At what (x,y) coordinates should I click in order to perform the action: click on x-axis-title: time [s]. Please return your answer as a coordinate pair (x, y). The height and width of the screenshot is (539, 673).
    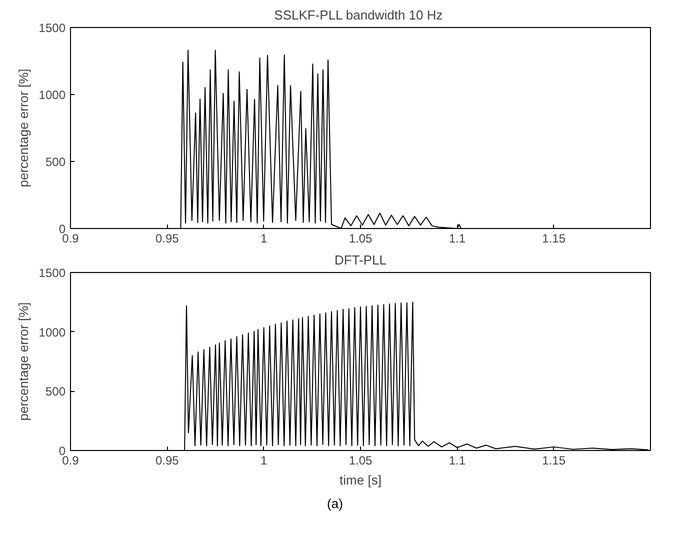
    Looking at the image, I should click on (361, 480).